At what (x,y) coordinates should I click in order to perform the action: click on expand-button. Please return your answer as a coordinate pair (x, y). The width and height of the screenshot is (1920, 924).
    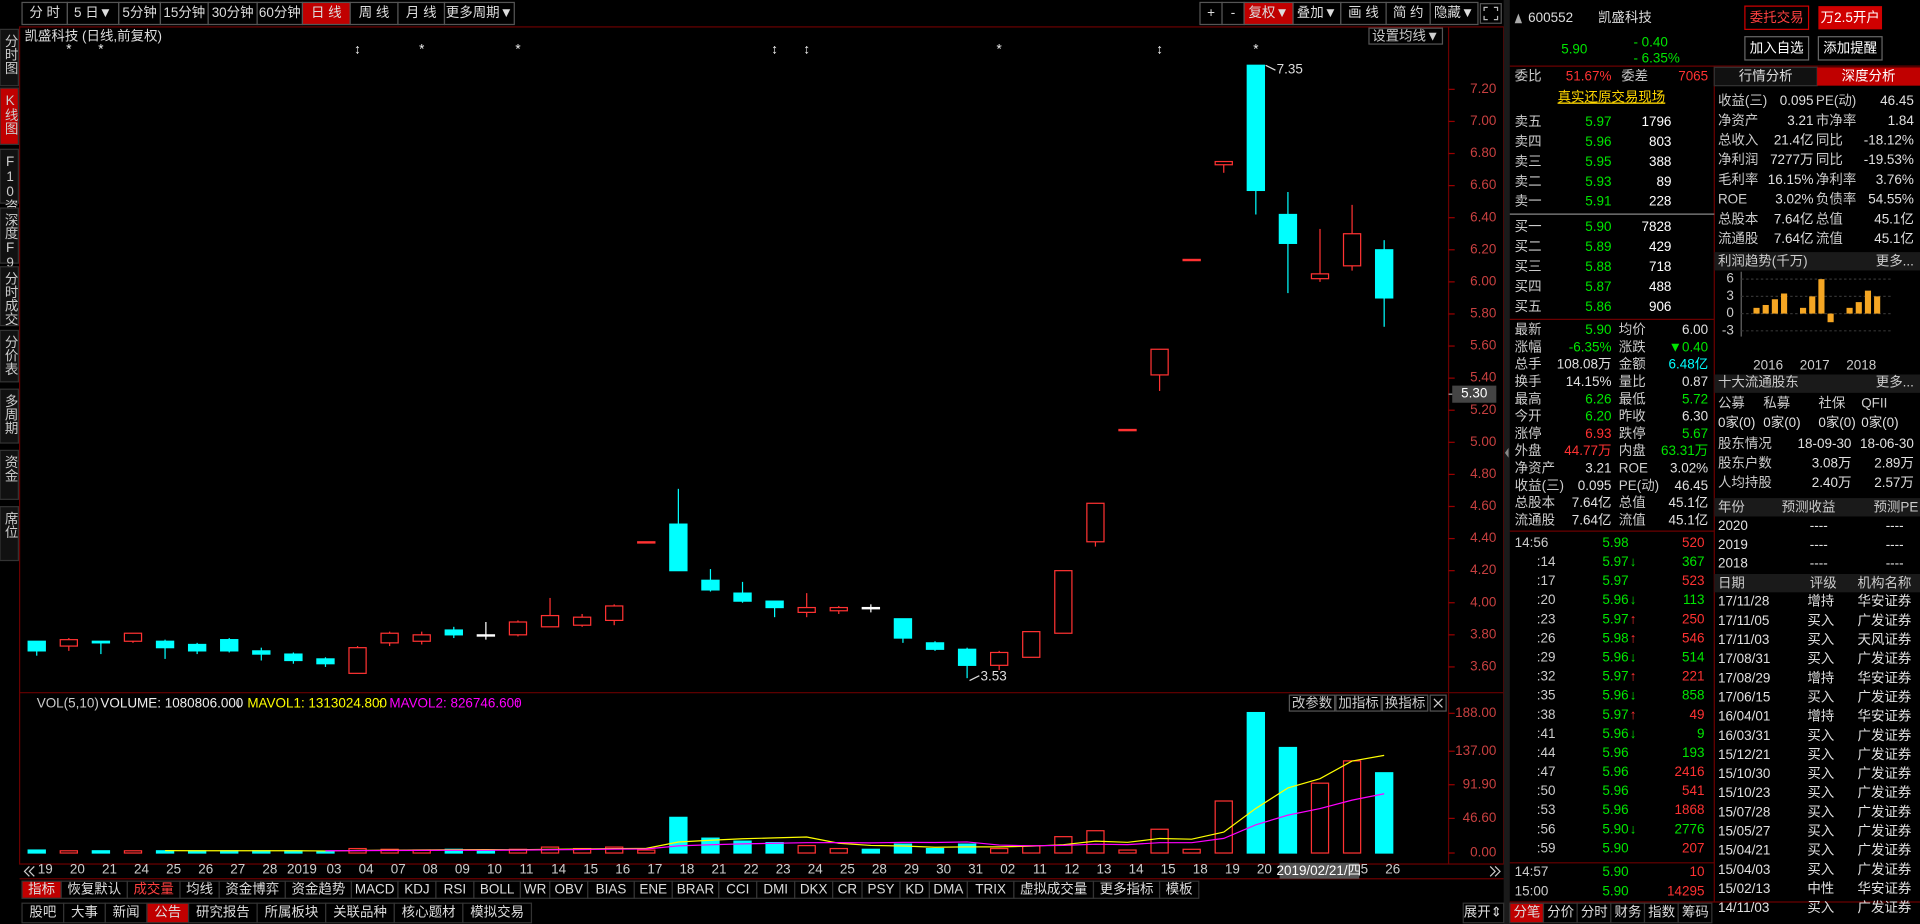
    Looking at the image, I should click on (1483, 913).